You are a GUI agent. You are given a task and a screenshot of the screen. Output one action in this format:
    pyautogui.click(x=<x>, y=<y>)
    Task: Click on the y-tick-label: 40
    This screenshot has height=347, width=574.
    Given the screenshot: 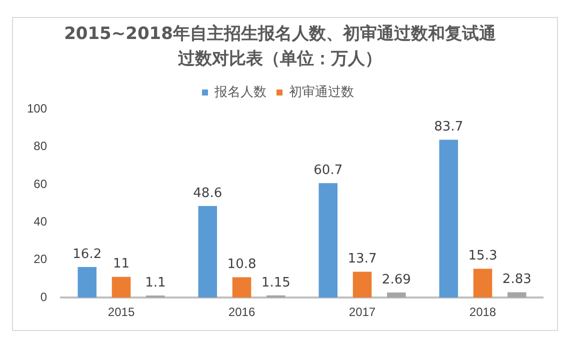 What is the action you would take?
    pyautogui.click(x=41, y=221)
    